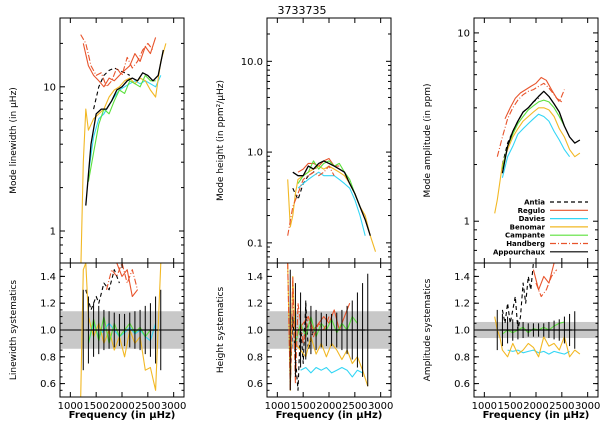 The height and width of the screenshot is (423, 600). I want to click on y-tick-label: 0.1, so click(255, 243).